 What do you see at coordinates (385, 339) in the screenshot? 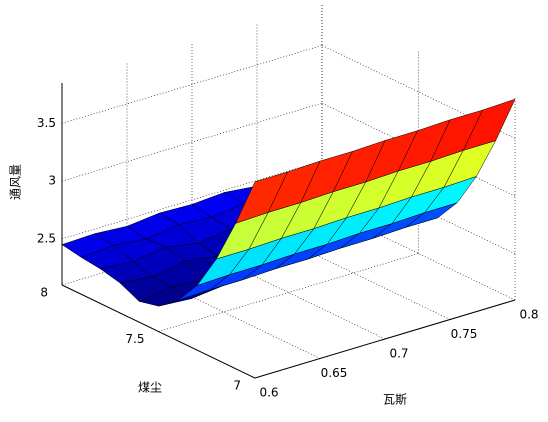
I see `x-axis` at bounding box center [385, 339].